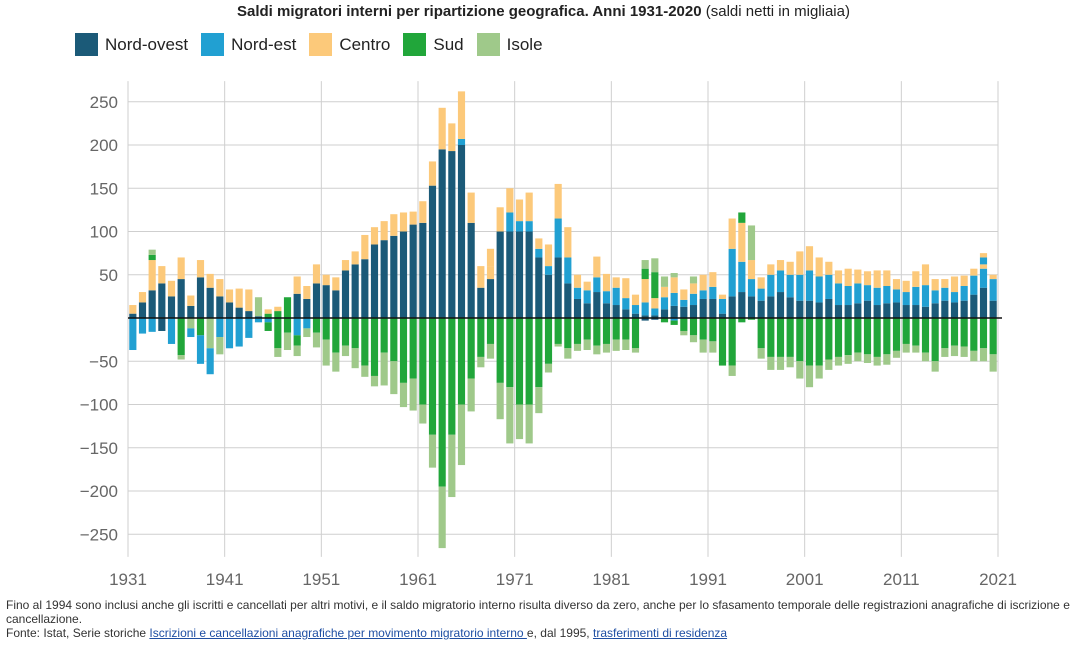  Describe the element at coordinates (674, 319) in the screenshot. I see `bar-segment-1987` at that location.